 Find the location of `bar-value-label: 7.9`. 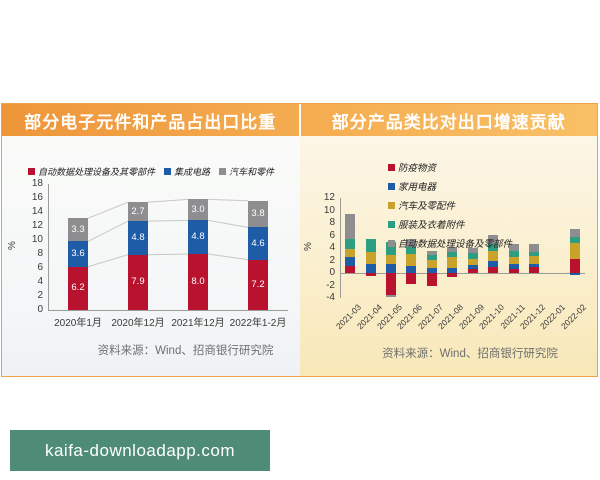

bar-value-label: 7.9 is located at coordinates (138, 282).